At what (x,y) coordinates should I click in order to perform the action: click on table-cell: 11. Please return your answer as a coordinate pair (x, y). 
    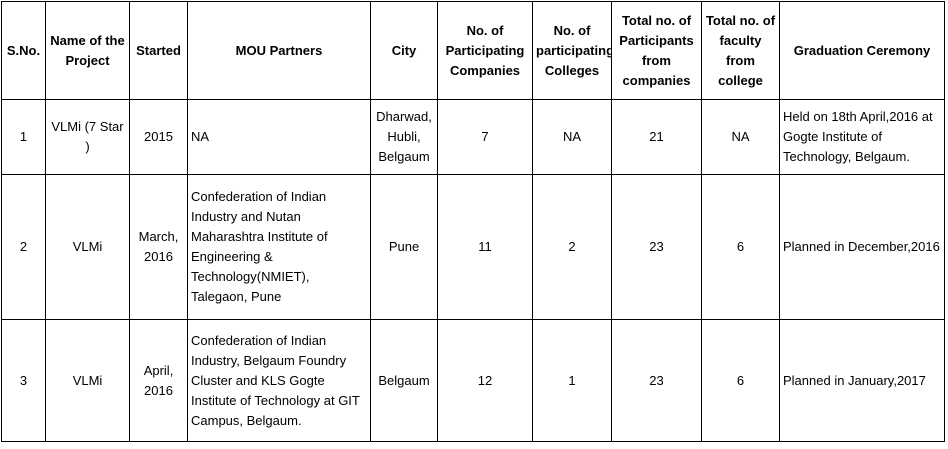
    Looking at the image, I should click on (485, 247).